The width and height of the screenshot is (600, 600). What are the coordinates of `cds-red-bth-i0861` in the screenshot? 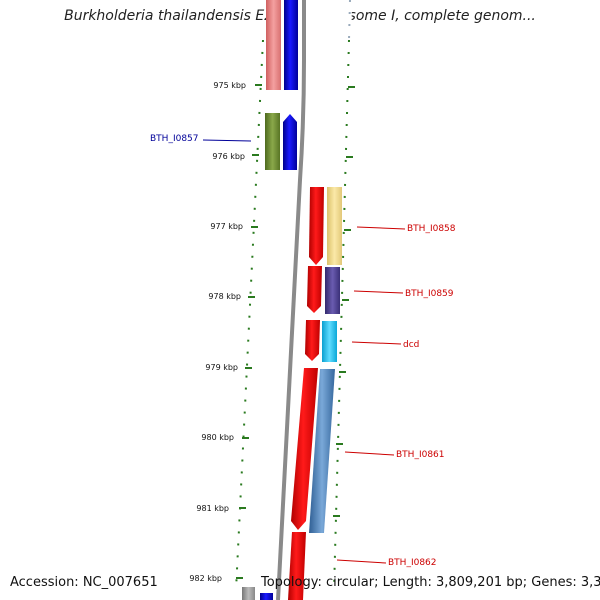 It's located at (304, 449).